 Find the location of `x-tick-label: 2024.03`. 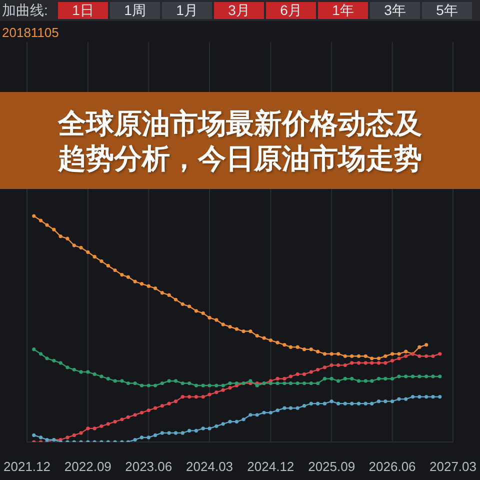

x-tick-label: 2024.03 is located at coordinates (210, 466).